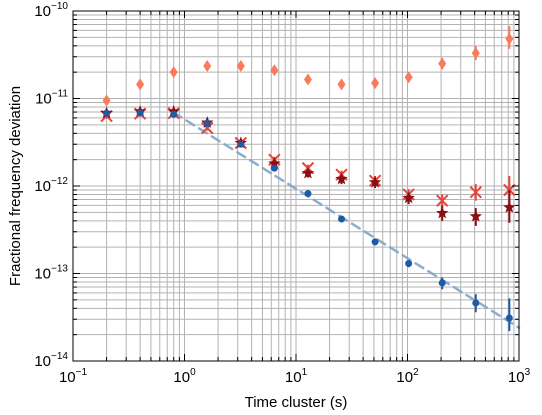  What do you see at coordinates (296, 402) in the screenshot?
I see `x-axis-title: Time cluster (s)` at bounding box center [296, 402].